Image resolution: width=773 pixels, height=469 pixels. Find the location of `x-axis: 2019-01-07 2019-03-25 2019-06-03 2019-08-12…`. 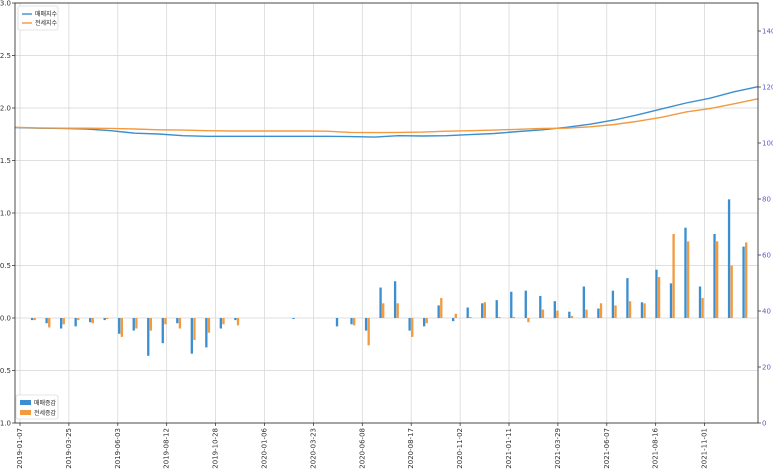

x-axis: 2019-01-07 2019-03-25 2019-06-03 2019-08-12… is located at coordinates (362, 446).